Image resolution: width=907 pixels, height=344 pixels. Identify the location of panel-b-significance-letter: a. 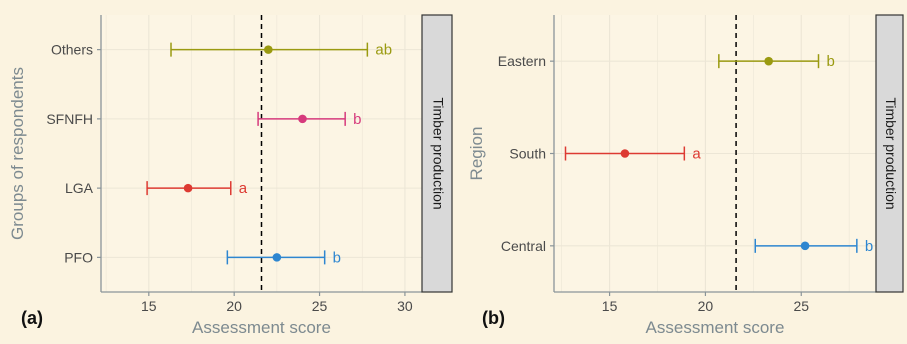
(696, 154).